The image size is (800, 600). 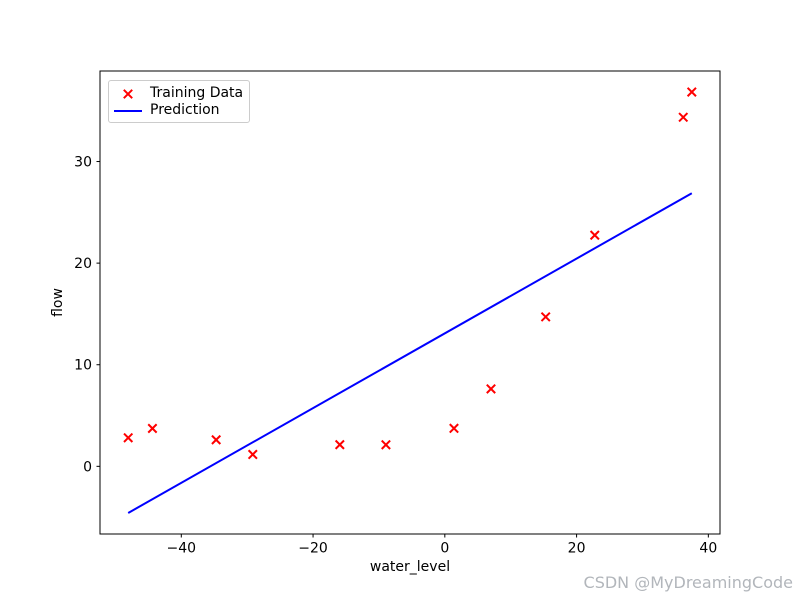 What do you see at coordinates (128, 93) in the screenshot?
I see `x-marker-icon` at bounding box center [128, 93].